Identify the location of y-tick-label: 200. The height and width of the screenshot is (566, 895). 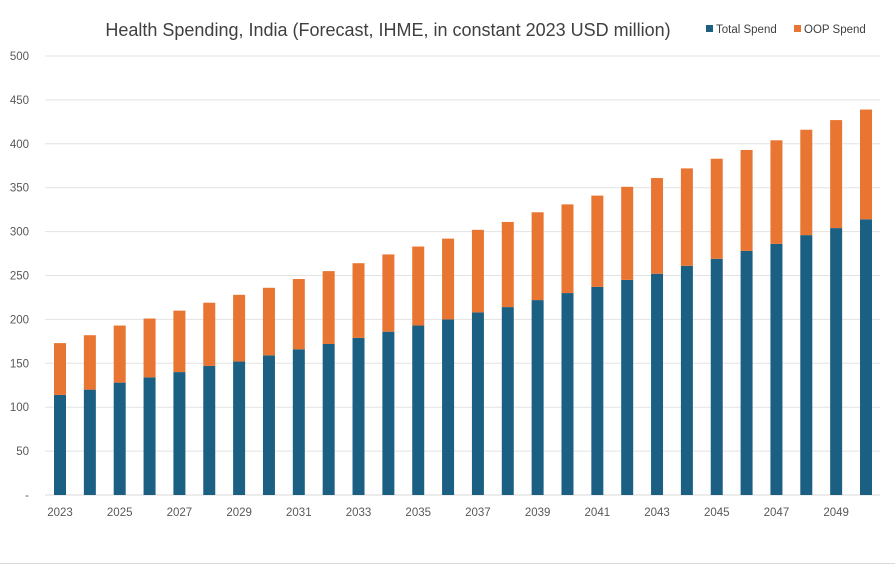
(19, 320).